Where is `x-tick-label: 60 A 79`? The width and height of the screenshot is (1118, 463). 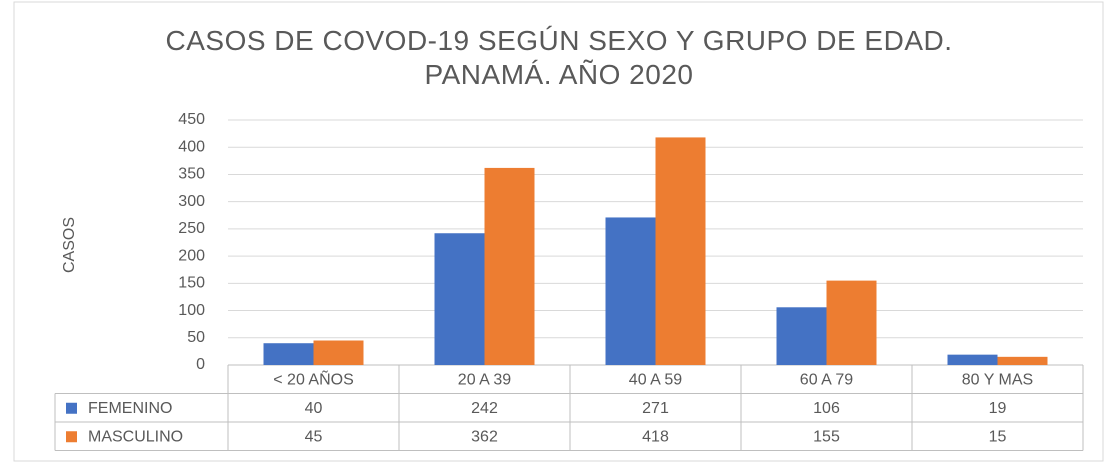 x-tick-label: 60 A 79 is located at coordinates (826, 379).